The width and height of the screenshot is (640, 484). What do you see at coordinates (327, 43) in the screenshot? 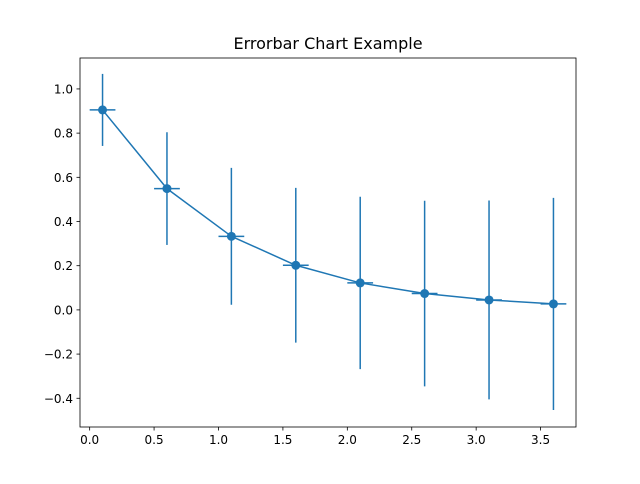
I see `chart-title: Errorbar Chart Example` at bounding box center [327, 43].